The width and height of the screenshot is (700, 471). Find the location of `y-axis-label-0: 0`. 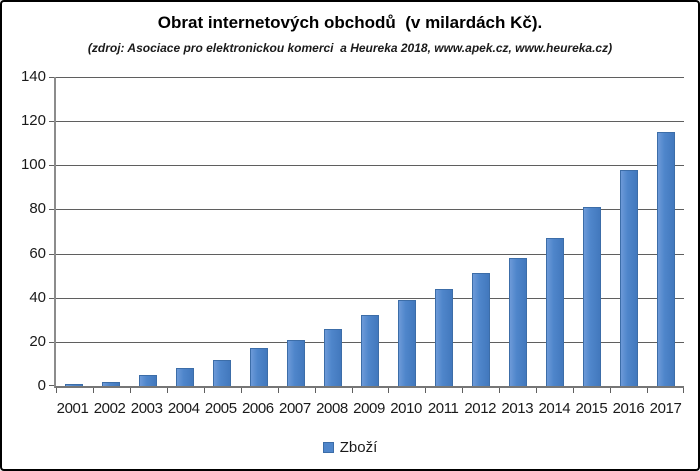

y-axis-label-0: 0 is located at coordinates (41, 385).